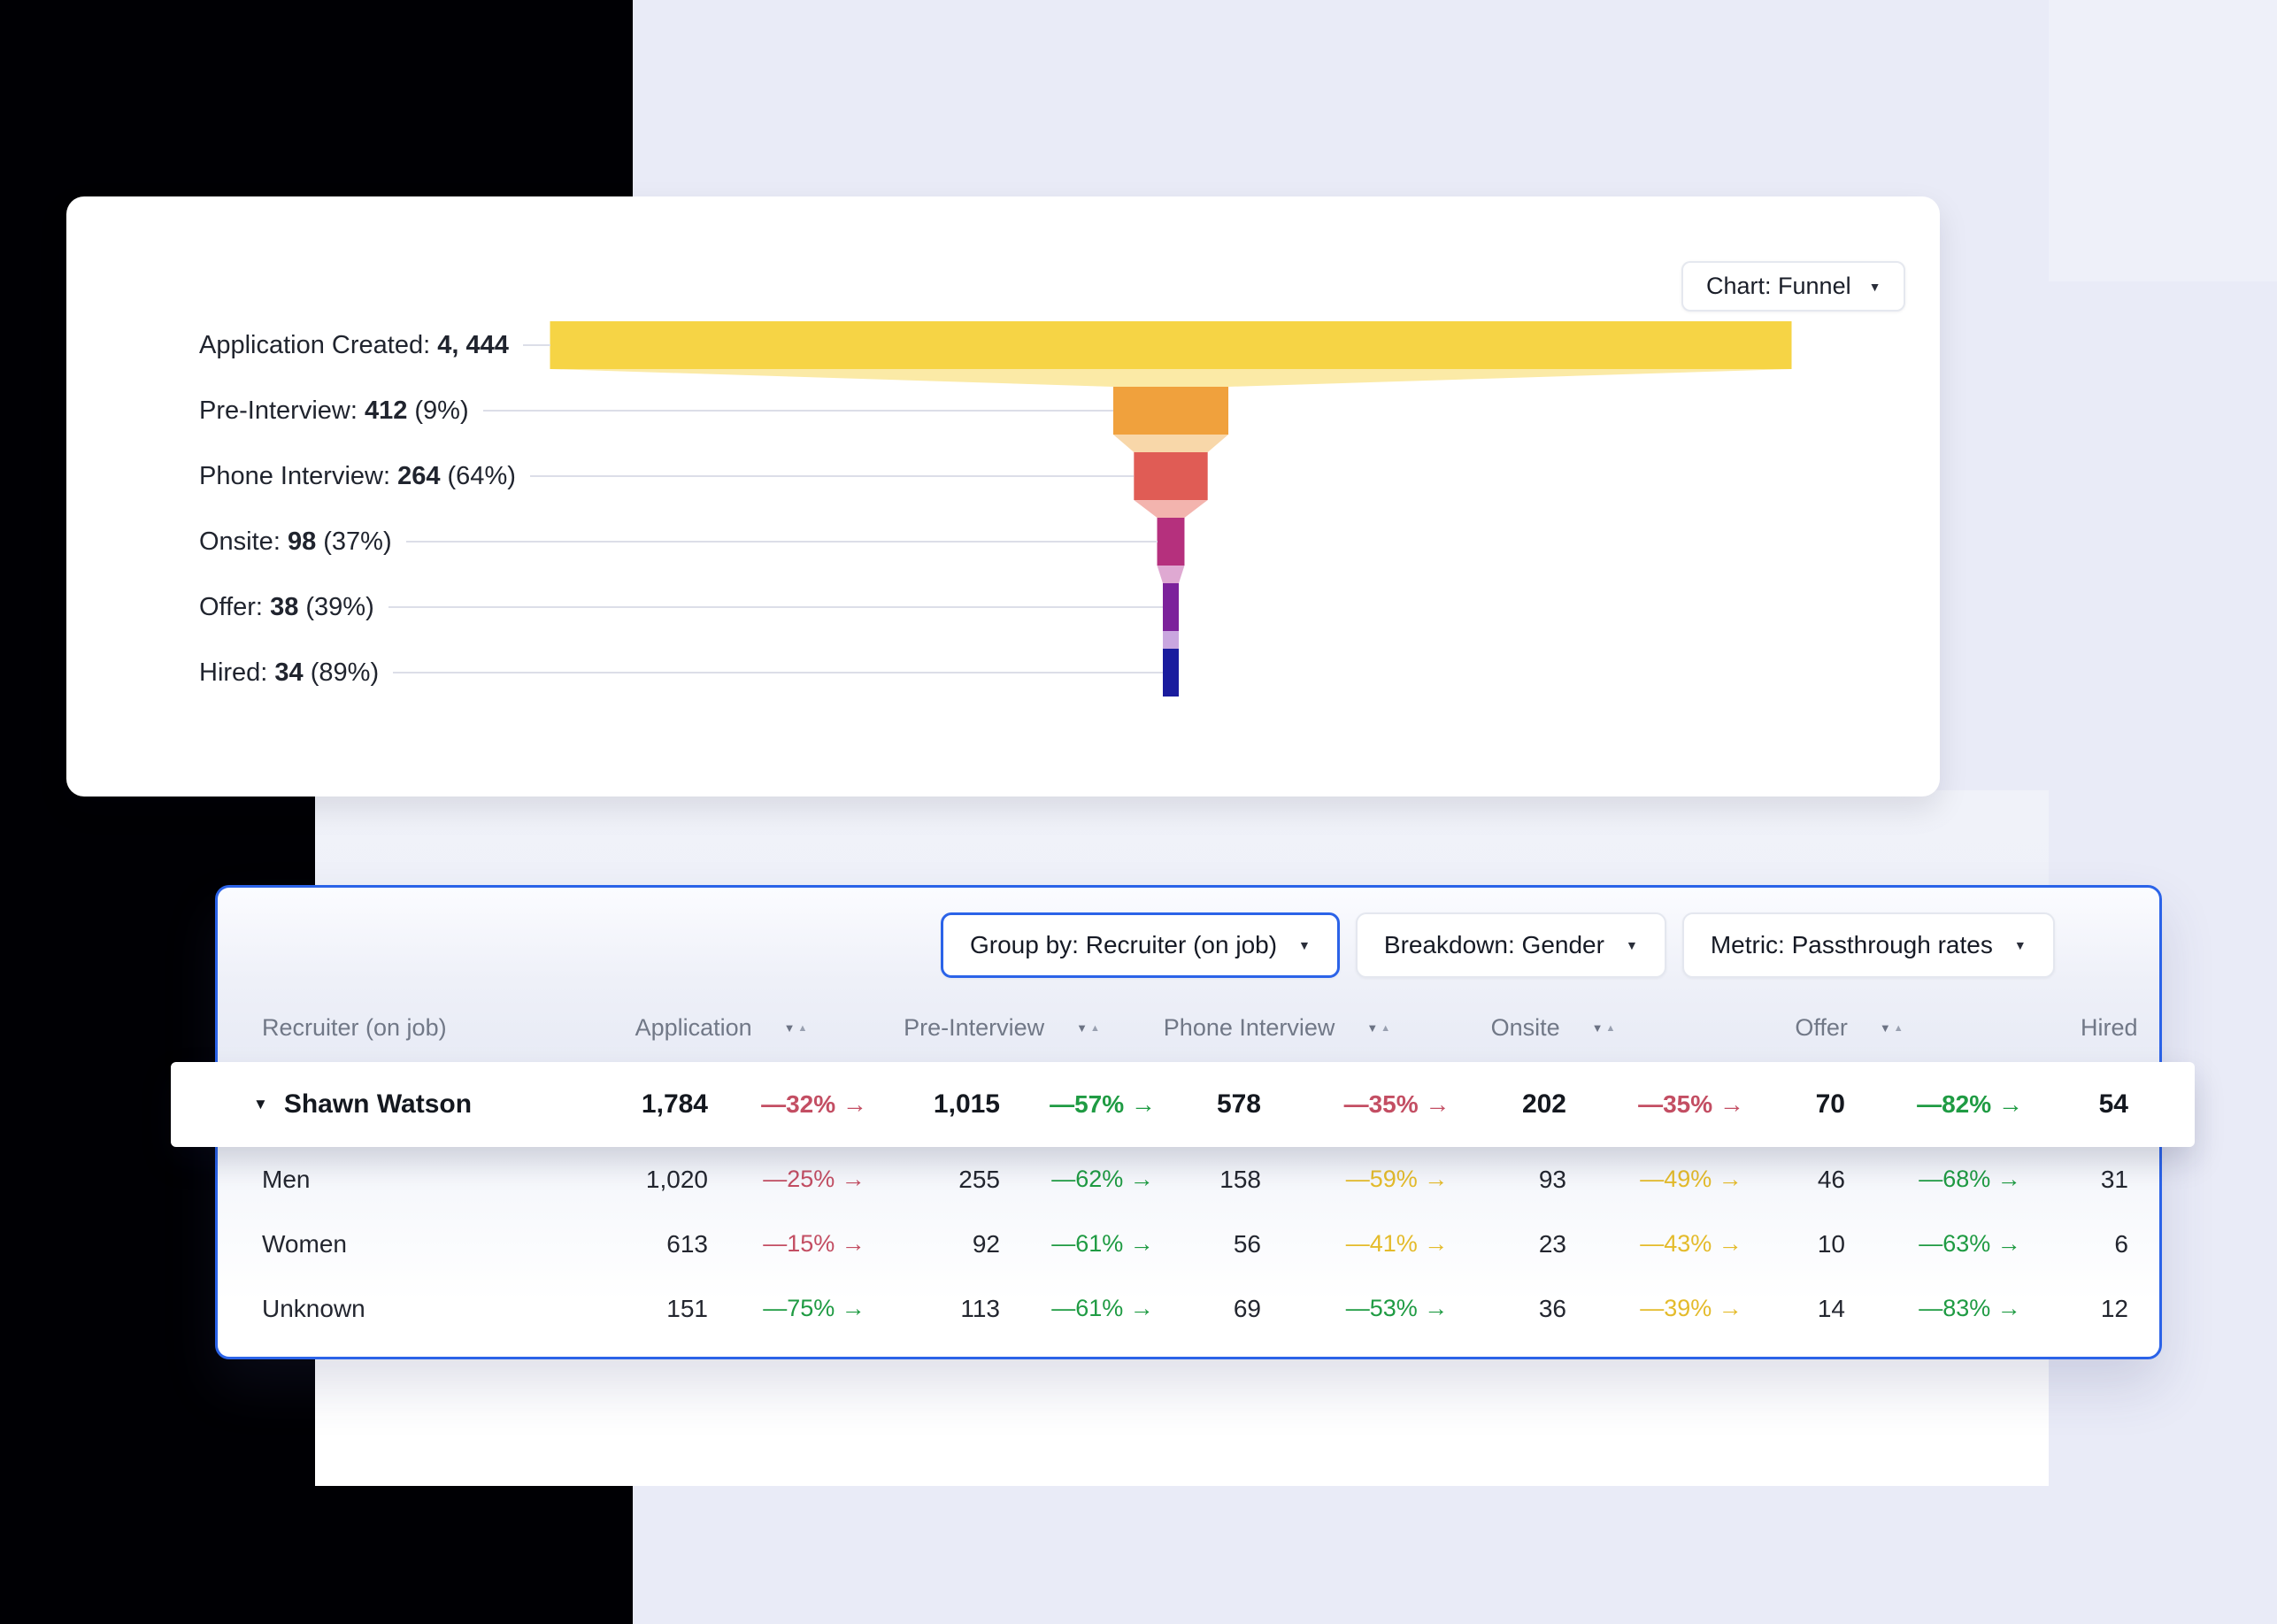 The image size is (2277, 1624). I want to click on passthrough-rate: —32% →, so click(814, 1104).